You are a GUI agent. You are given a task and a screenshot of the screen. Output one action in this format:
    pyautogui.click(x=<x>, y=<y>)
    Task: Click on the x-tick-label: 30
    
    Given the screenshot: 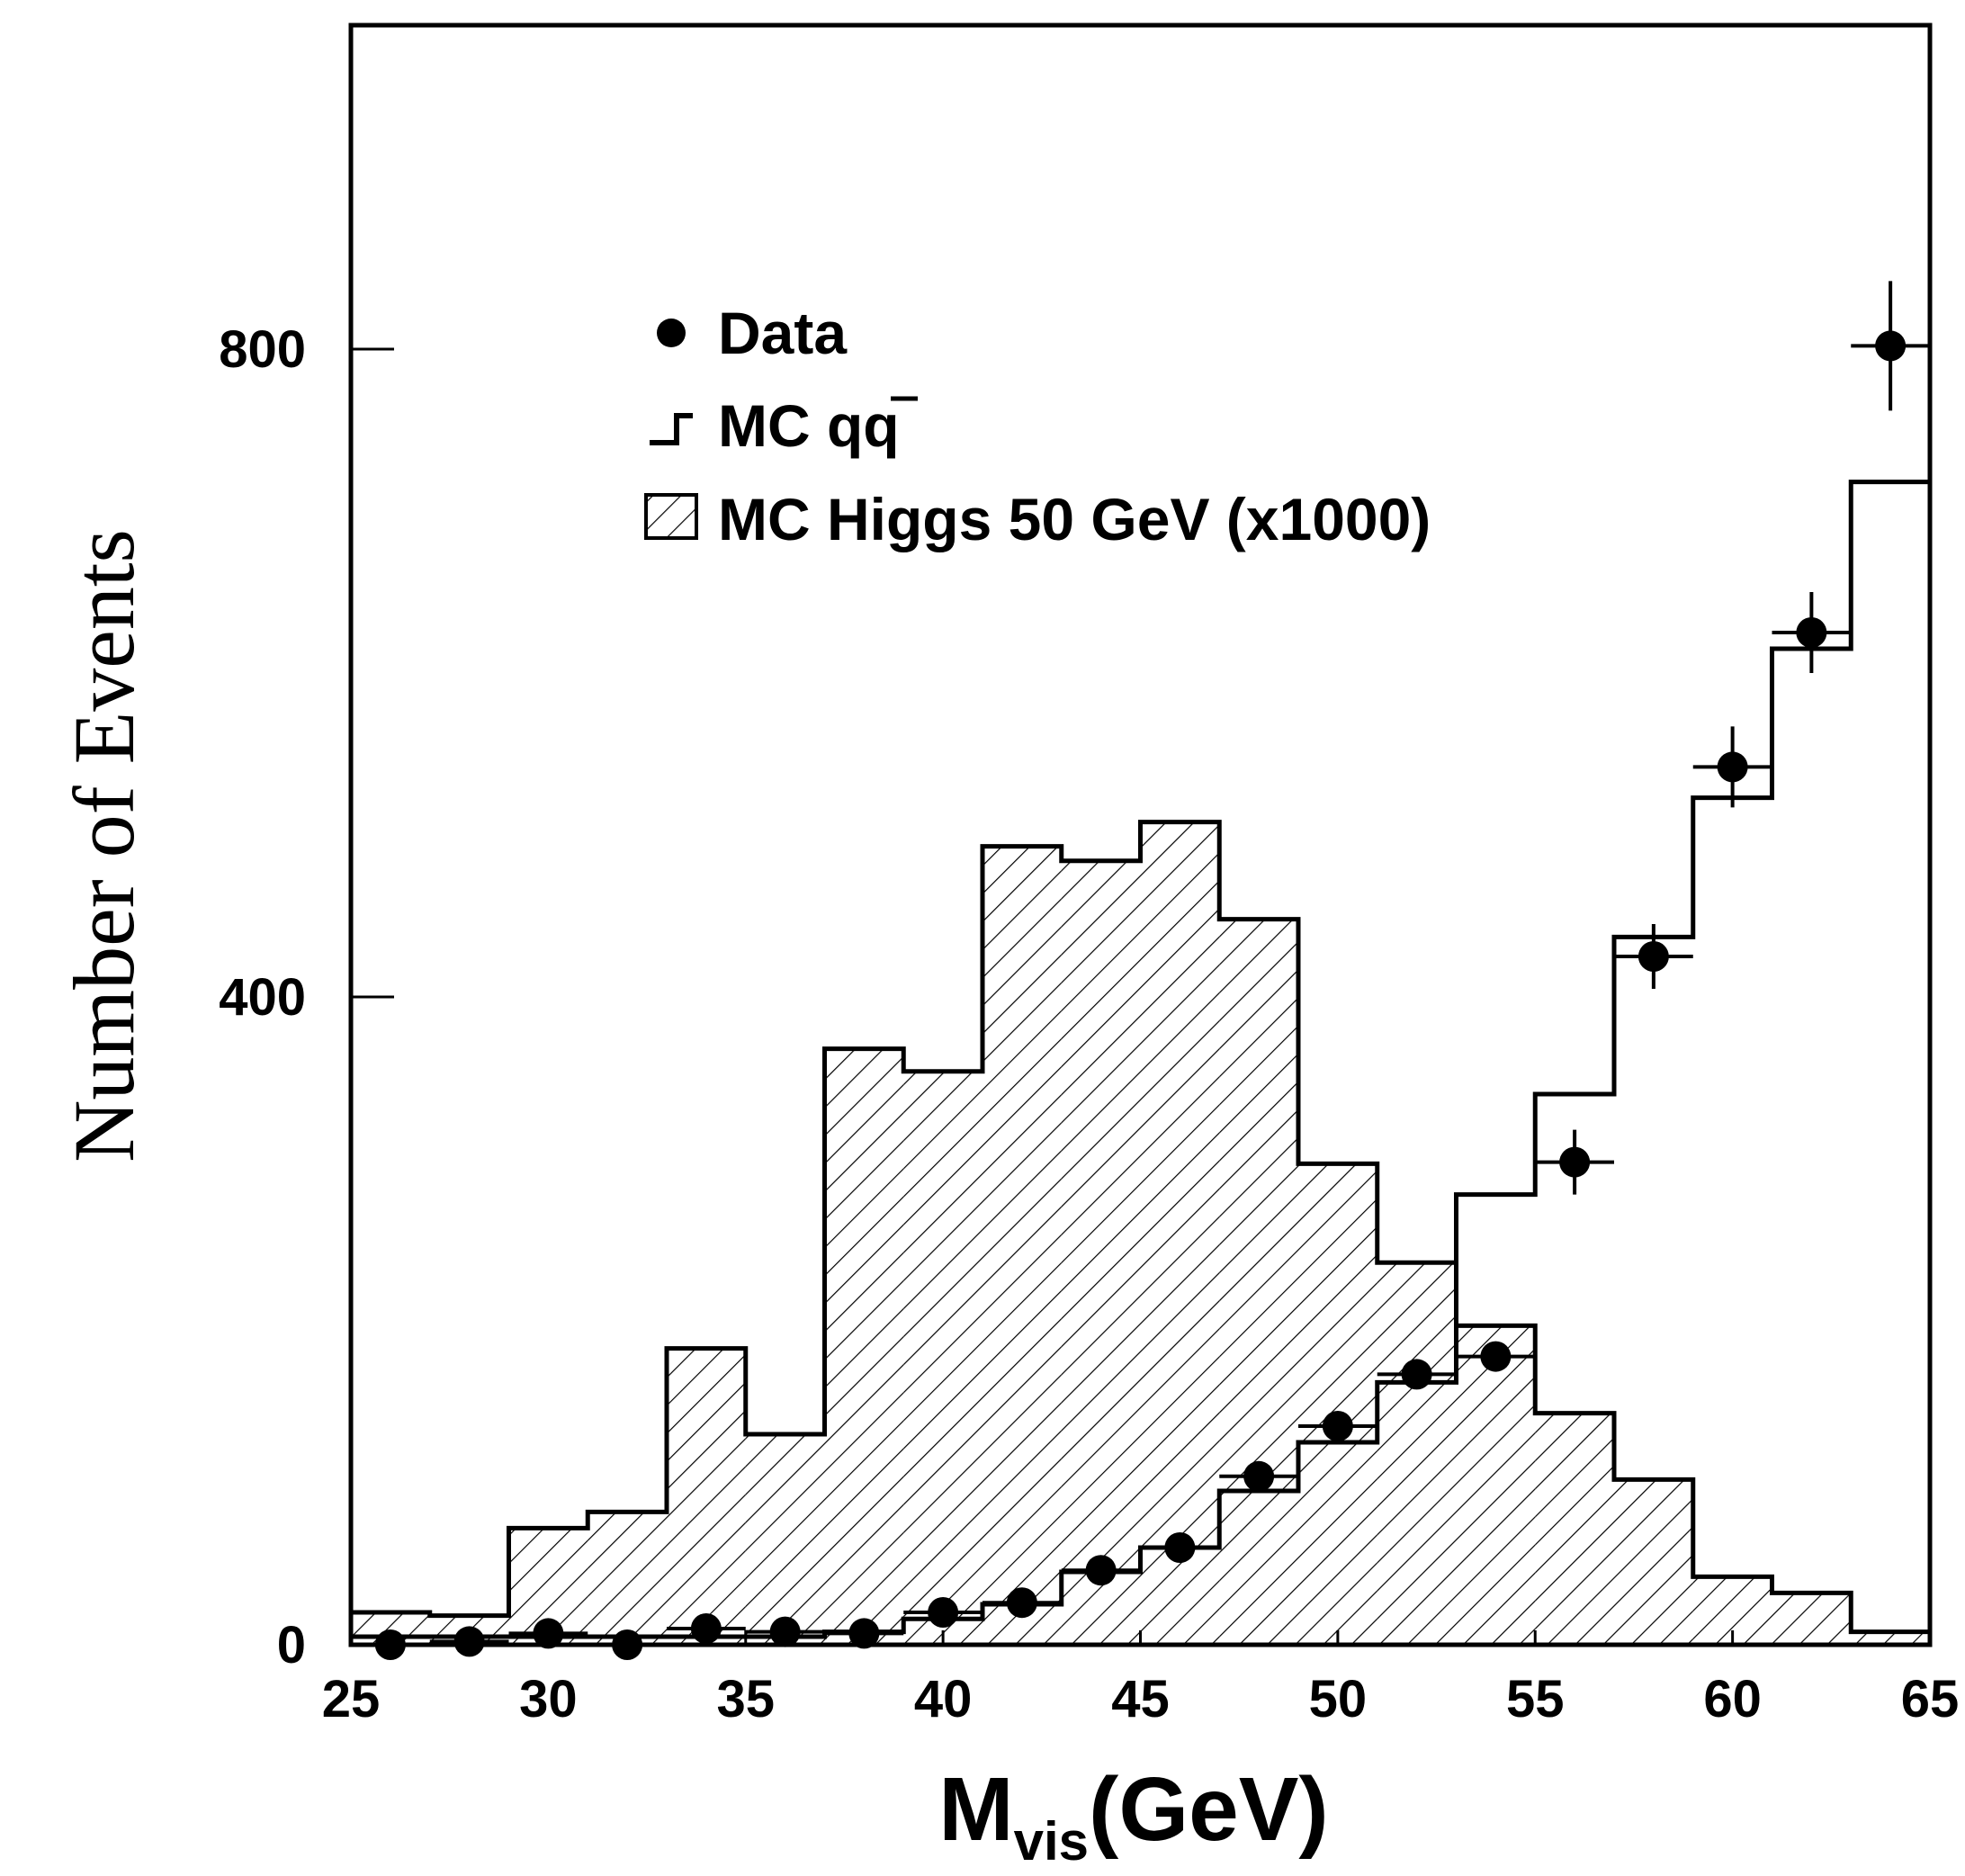 What is the action you would take?
    pyautogui.click(x=548, y=1699)
    